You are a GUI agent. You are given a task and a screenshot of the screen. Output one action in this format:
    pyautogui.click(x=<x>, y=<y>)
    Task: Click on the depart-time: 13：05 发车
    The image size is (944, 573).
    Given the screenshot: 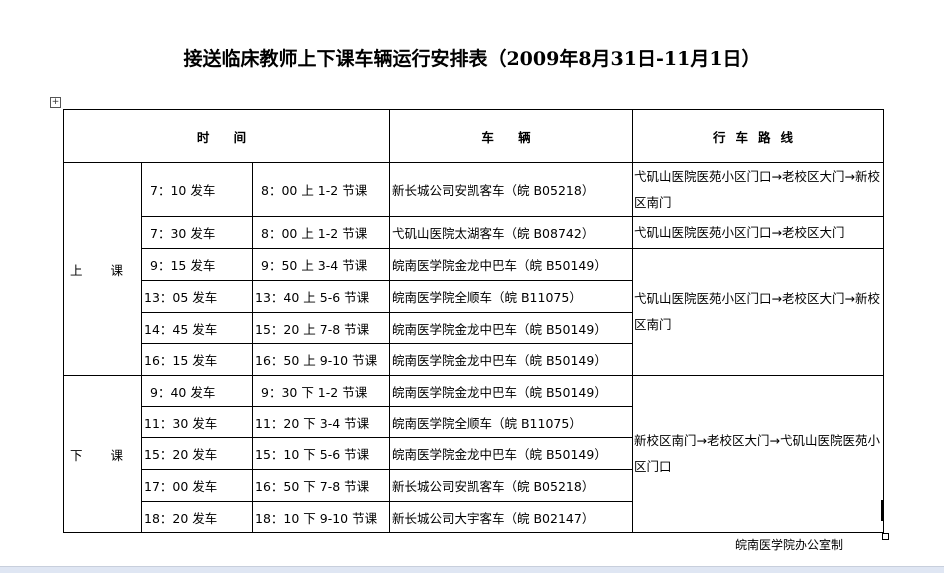 What is the action you would take?
    pyautogui.click(x=197, y=296)
    